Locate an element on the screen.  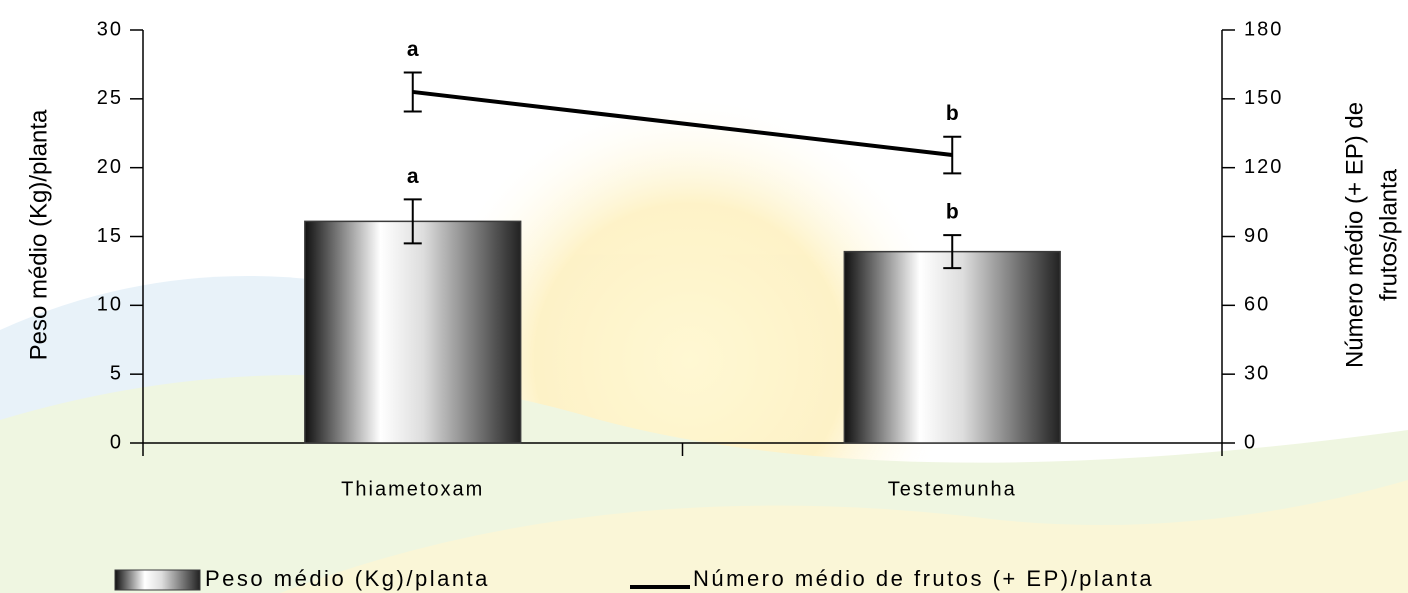
y2-axis-title: Número médio (+ EP) de is located at coordinates (1354, 235).